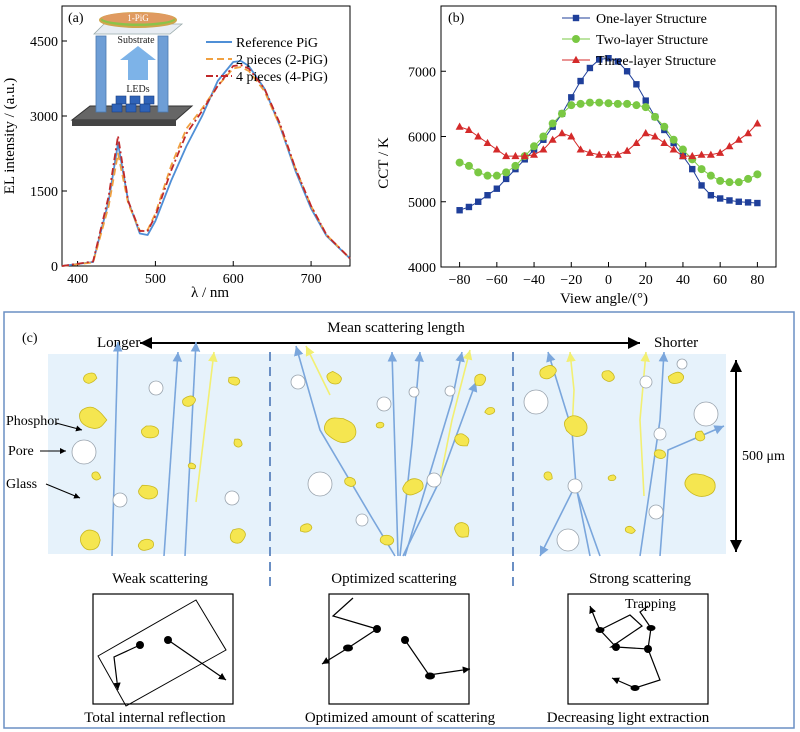 The width and height of the screenshot is (800, 732). What do you see at coordinates (646, 280) in the screenshot?
I see `x-tick-label: 20` at bounding box center [646, 280].